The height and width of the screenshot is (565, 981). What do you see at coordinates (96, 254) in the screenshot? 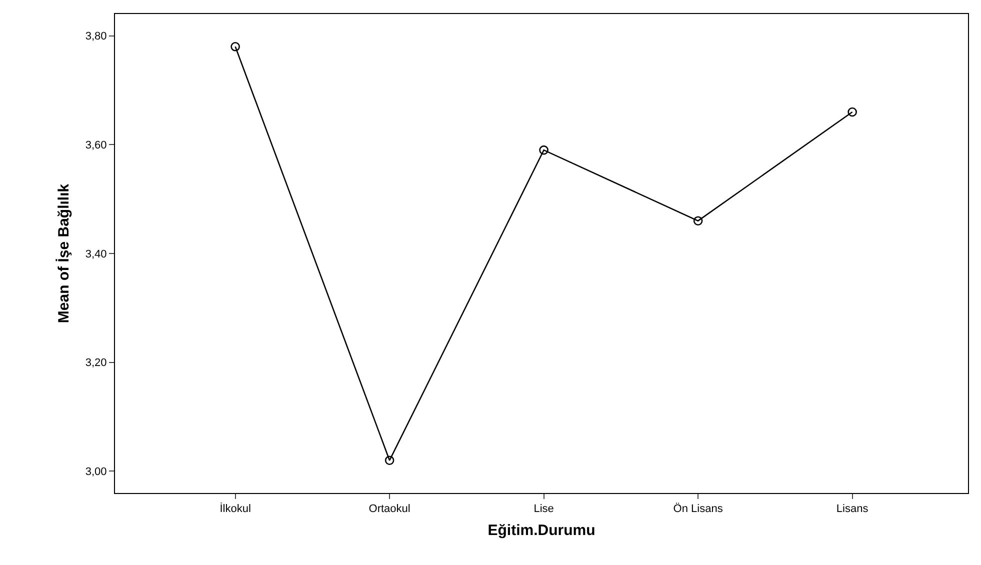
I see `y-tick-label: 3,40` at bounding box center [96, 254].